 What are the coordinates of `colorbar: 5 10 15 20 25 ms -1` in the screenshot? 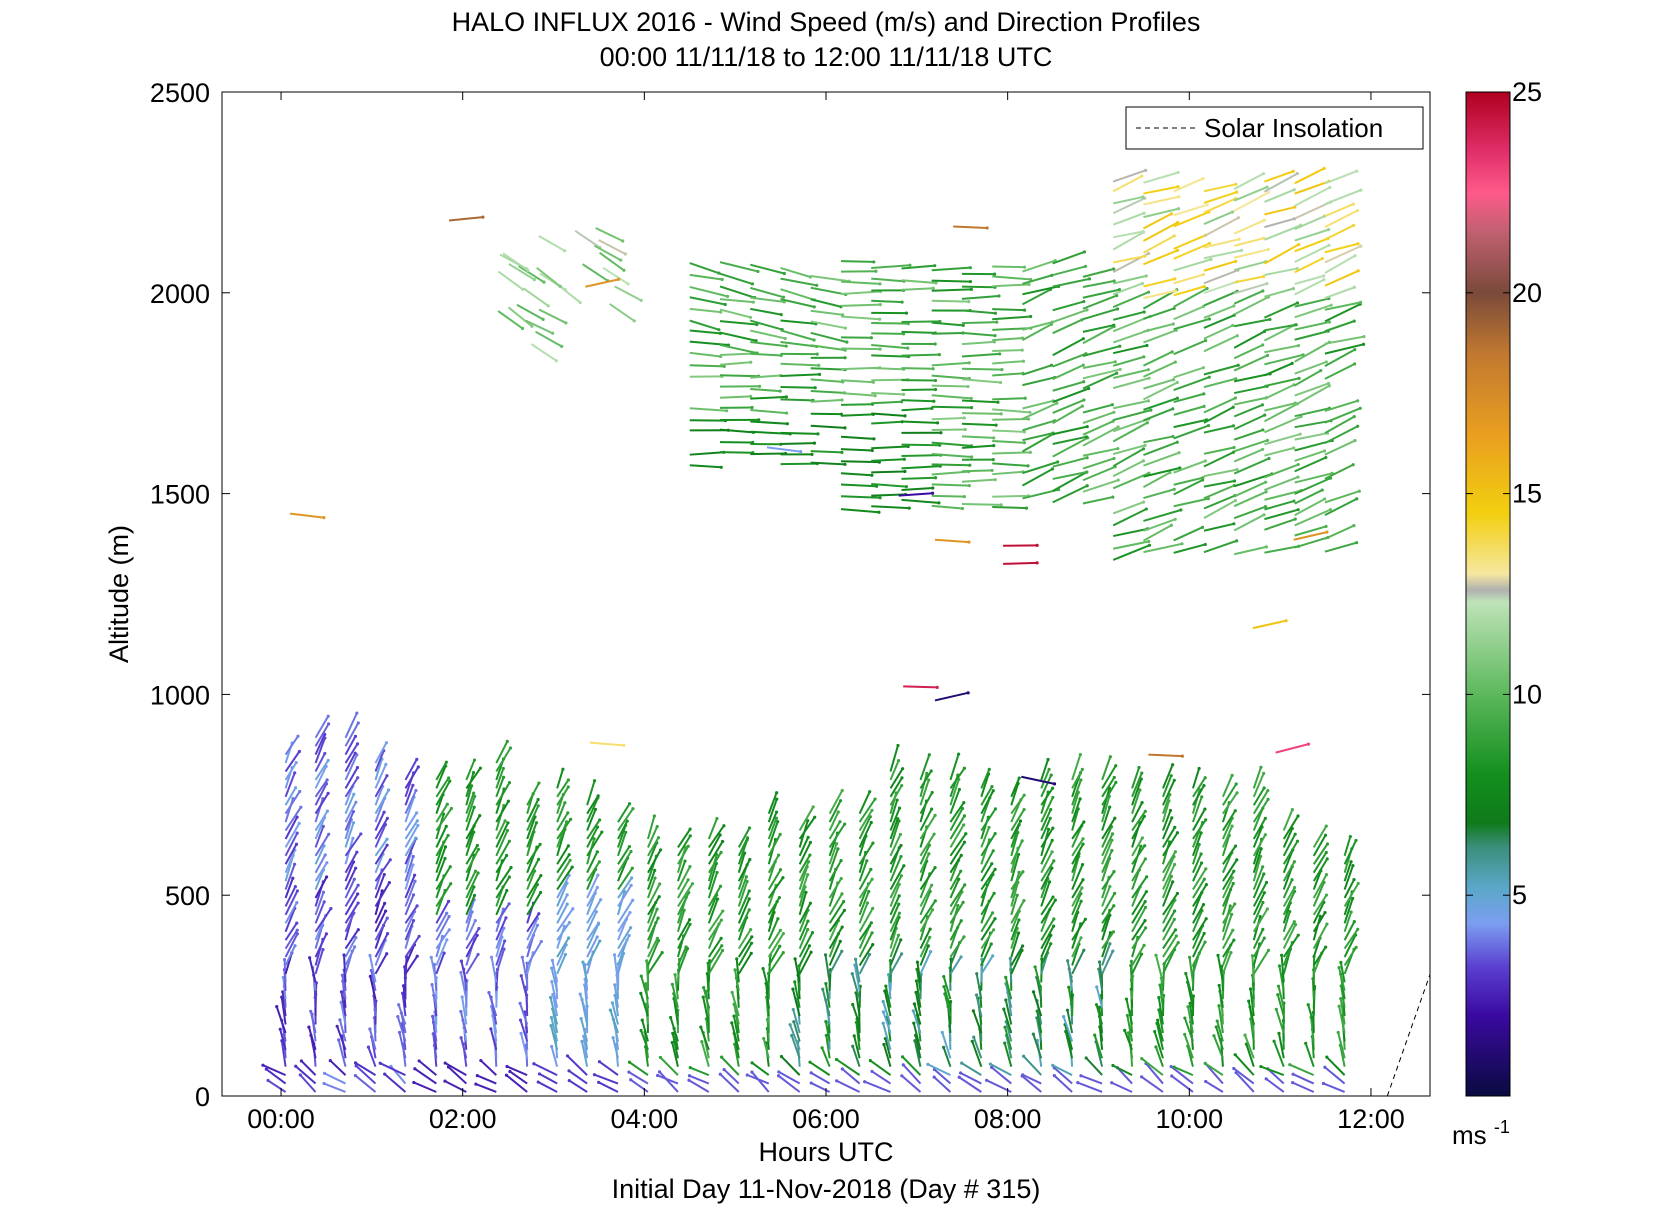 It's located at (1497, 613).